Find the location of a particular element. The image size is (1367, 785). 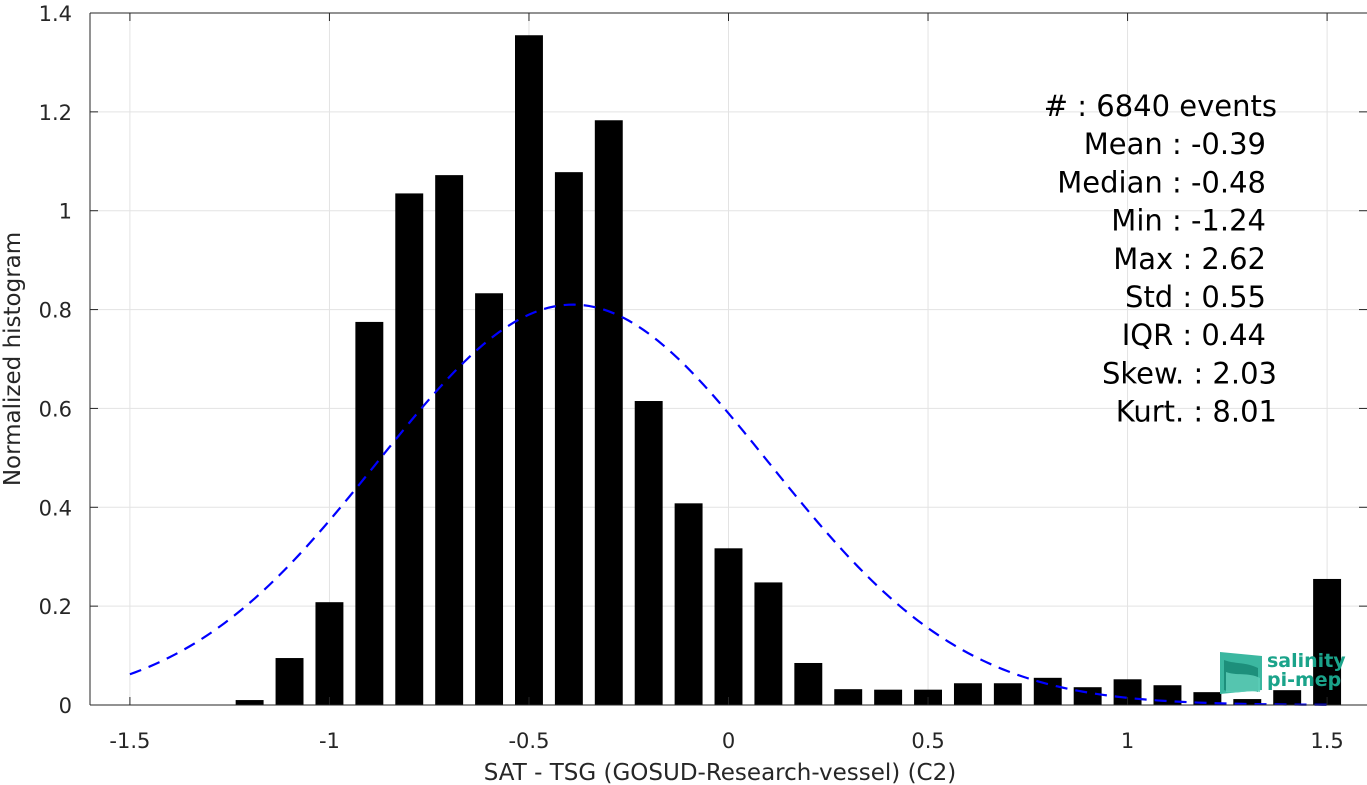

y-tick-label: 1.4 is located at coordinates (55, 14).